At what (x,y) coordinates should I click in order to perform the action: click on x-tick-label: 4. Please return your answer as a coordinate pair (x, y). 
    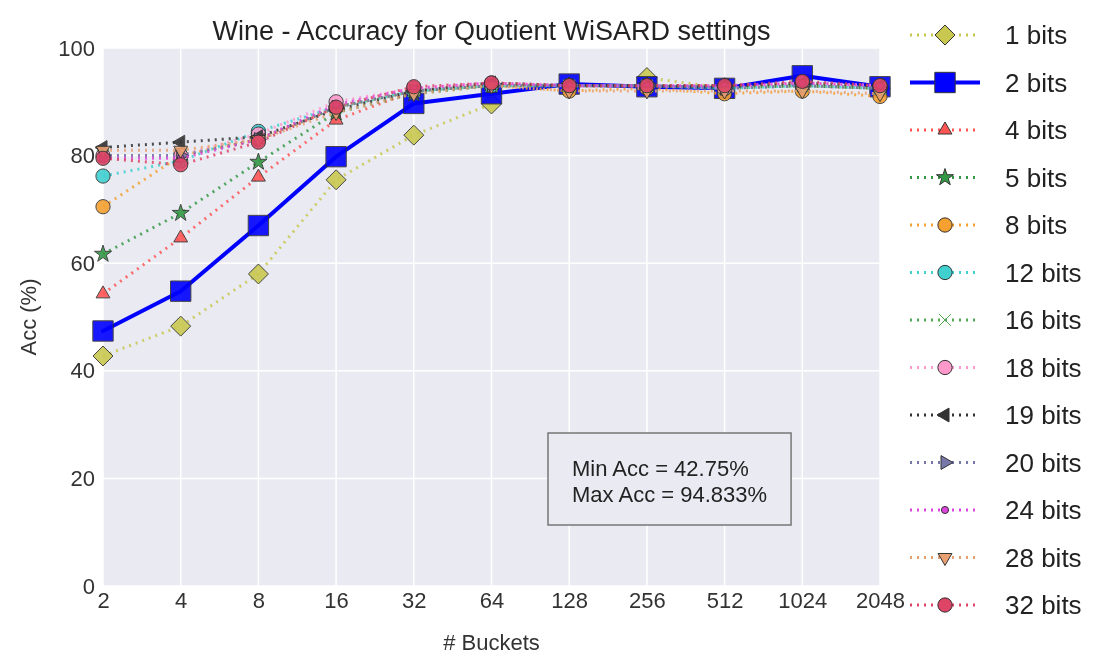
    Looking at the image, I should click on (181, 600).